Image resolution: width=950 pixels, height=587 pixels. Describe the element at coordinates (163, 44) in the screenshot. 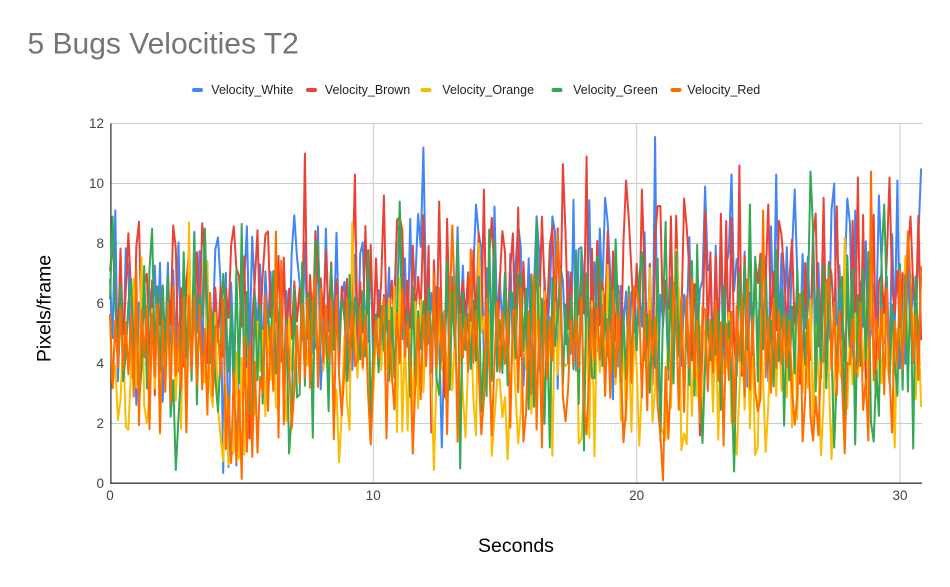

I see `svg-text: 5 Bugs Velocities T2` at that location.